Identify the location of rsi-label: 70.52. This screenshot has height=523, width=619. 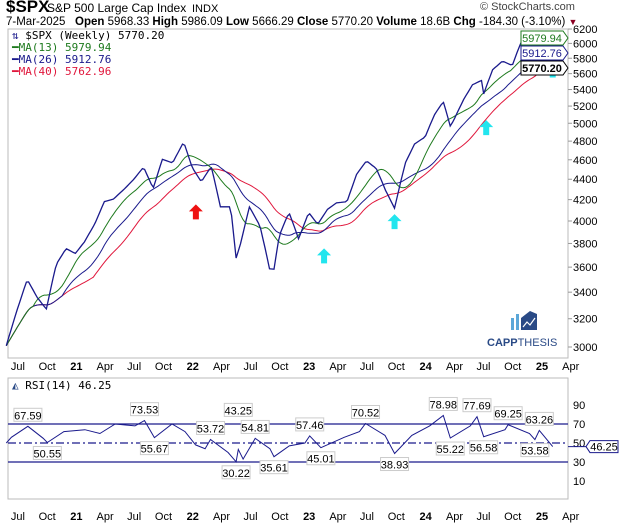
(366, 414).